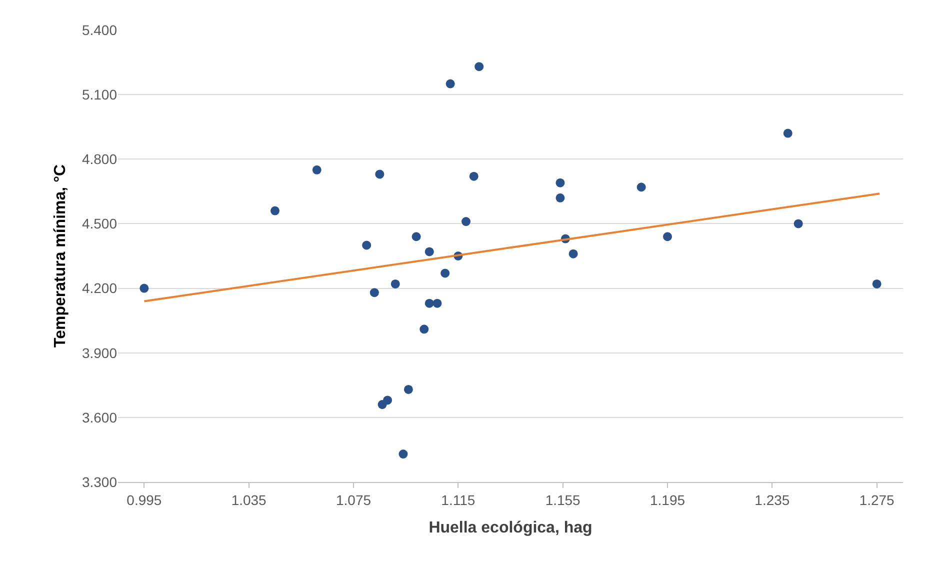 This screenshot has height=574, width=929. I want to click on x-tick-label: 1.235, so click(772, 500).